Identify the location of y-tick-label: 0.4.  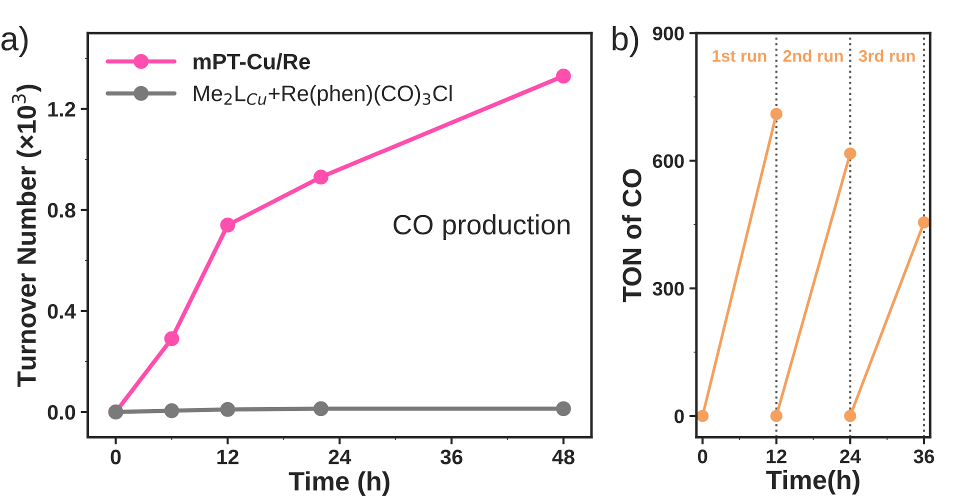
(62, 311).